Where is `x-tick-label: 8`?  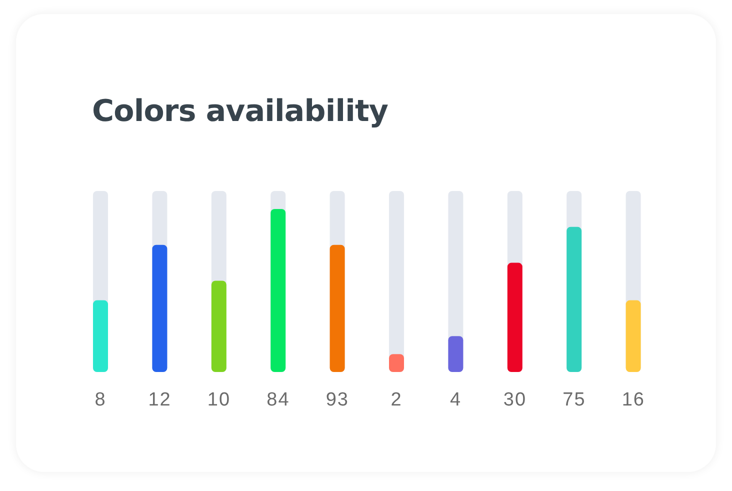
x-tick-label: 8 is located at coordinates (100, 399).